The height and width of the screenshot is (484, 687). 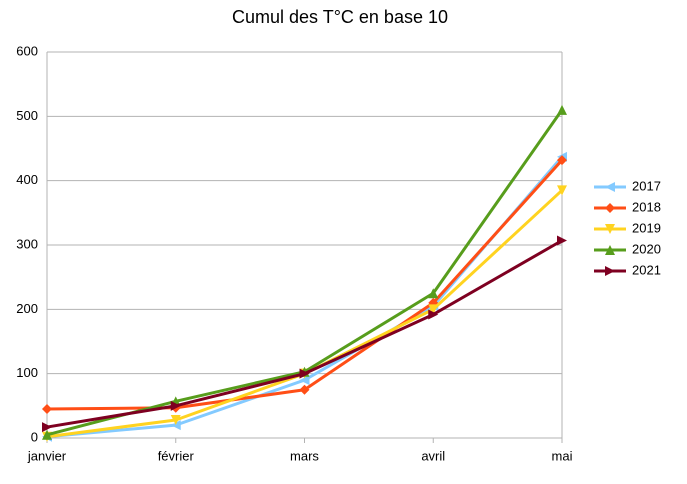 What do you see at coordinates (27, 243) in the screenshot?
I see `y-tick-label: 300` at bounding box center [27, 243].